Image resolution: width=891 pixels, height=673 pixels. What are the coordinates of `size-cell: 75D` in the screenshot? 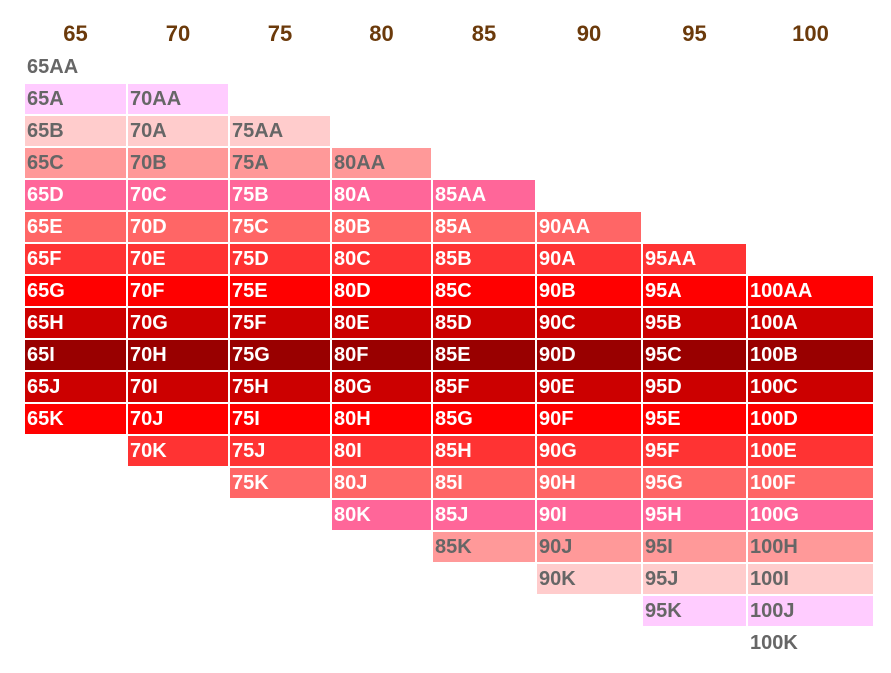 It's located at (280, 259).